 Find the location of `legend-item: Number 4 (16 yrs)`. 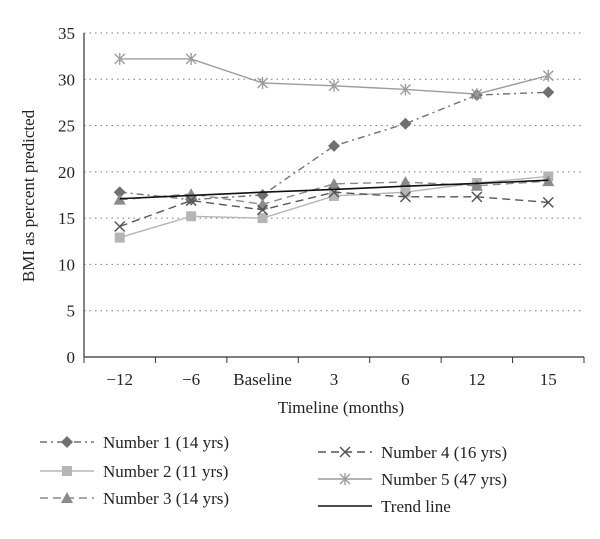

legend-item: Number 4 (16 yrs) is located at coordinates (412, 452).